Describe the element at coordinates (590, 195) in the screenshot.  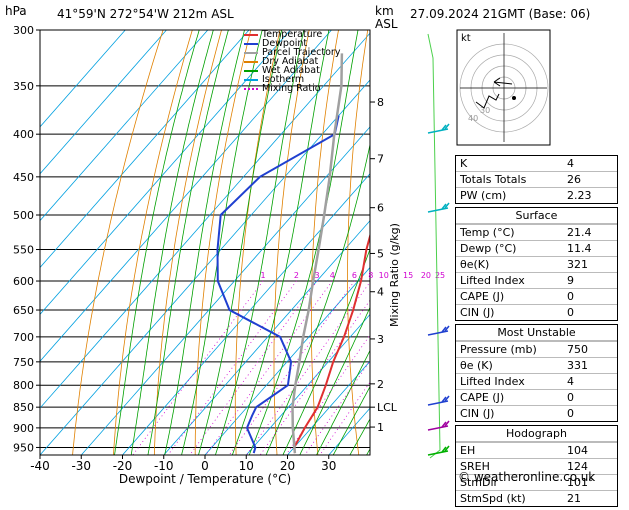
I see `row-value: 2.23` at that location.